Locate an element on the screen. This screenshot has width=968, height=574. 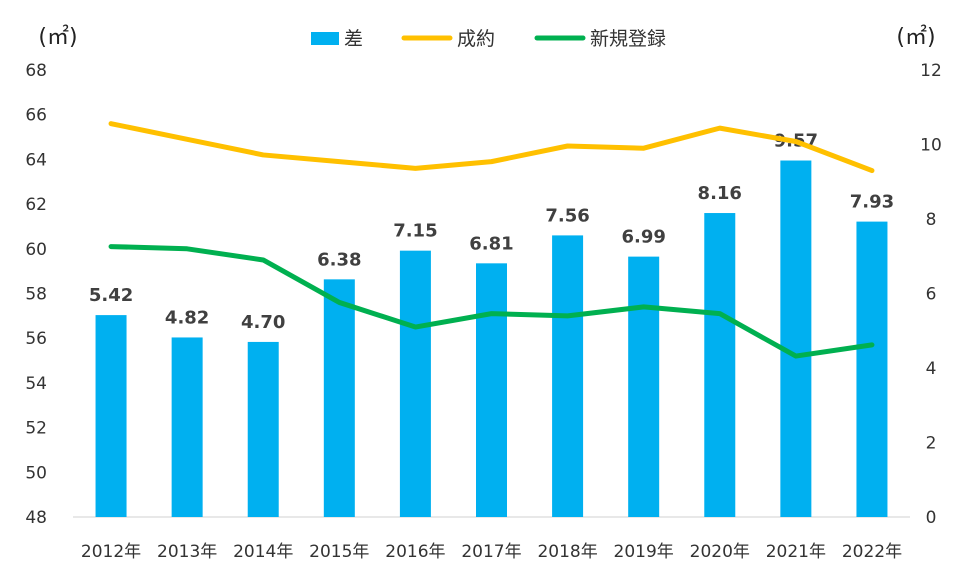
x-tick-label: 2019年 is located at coordinates (644, 552).